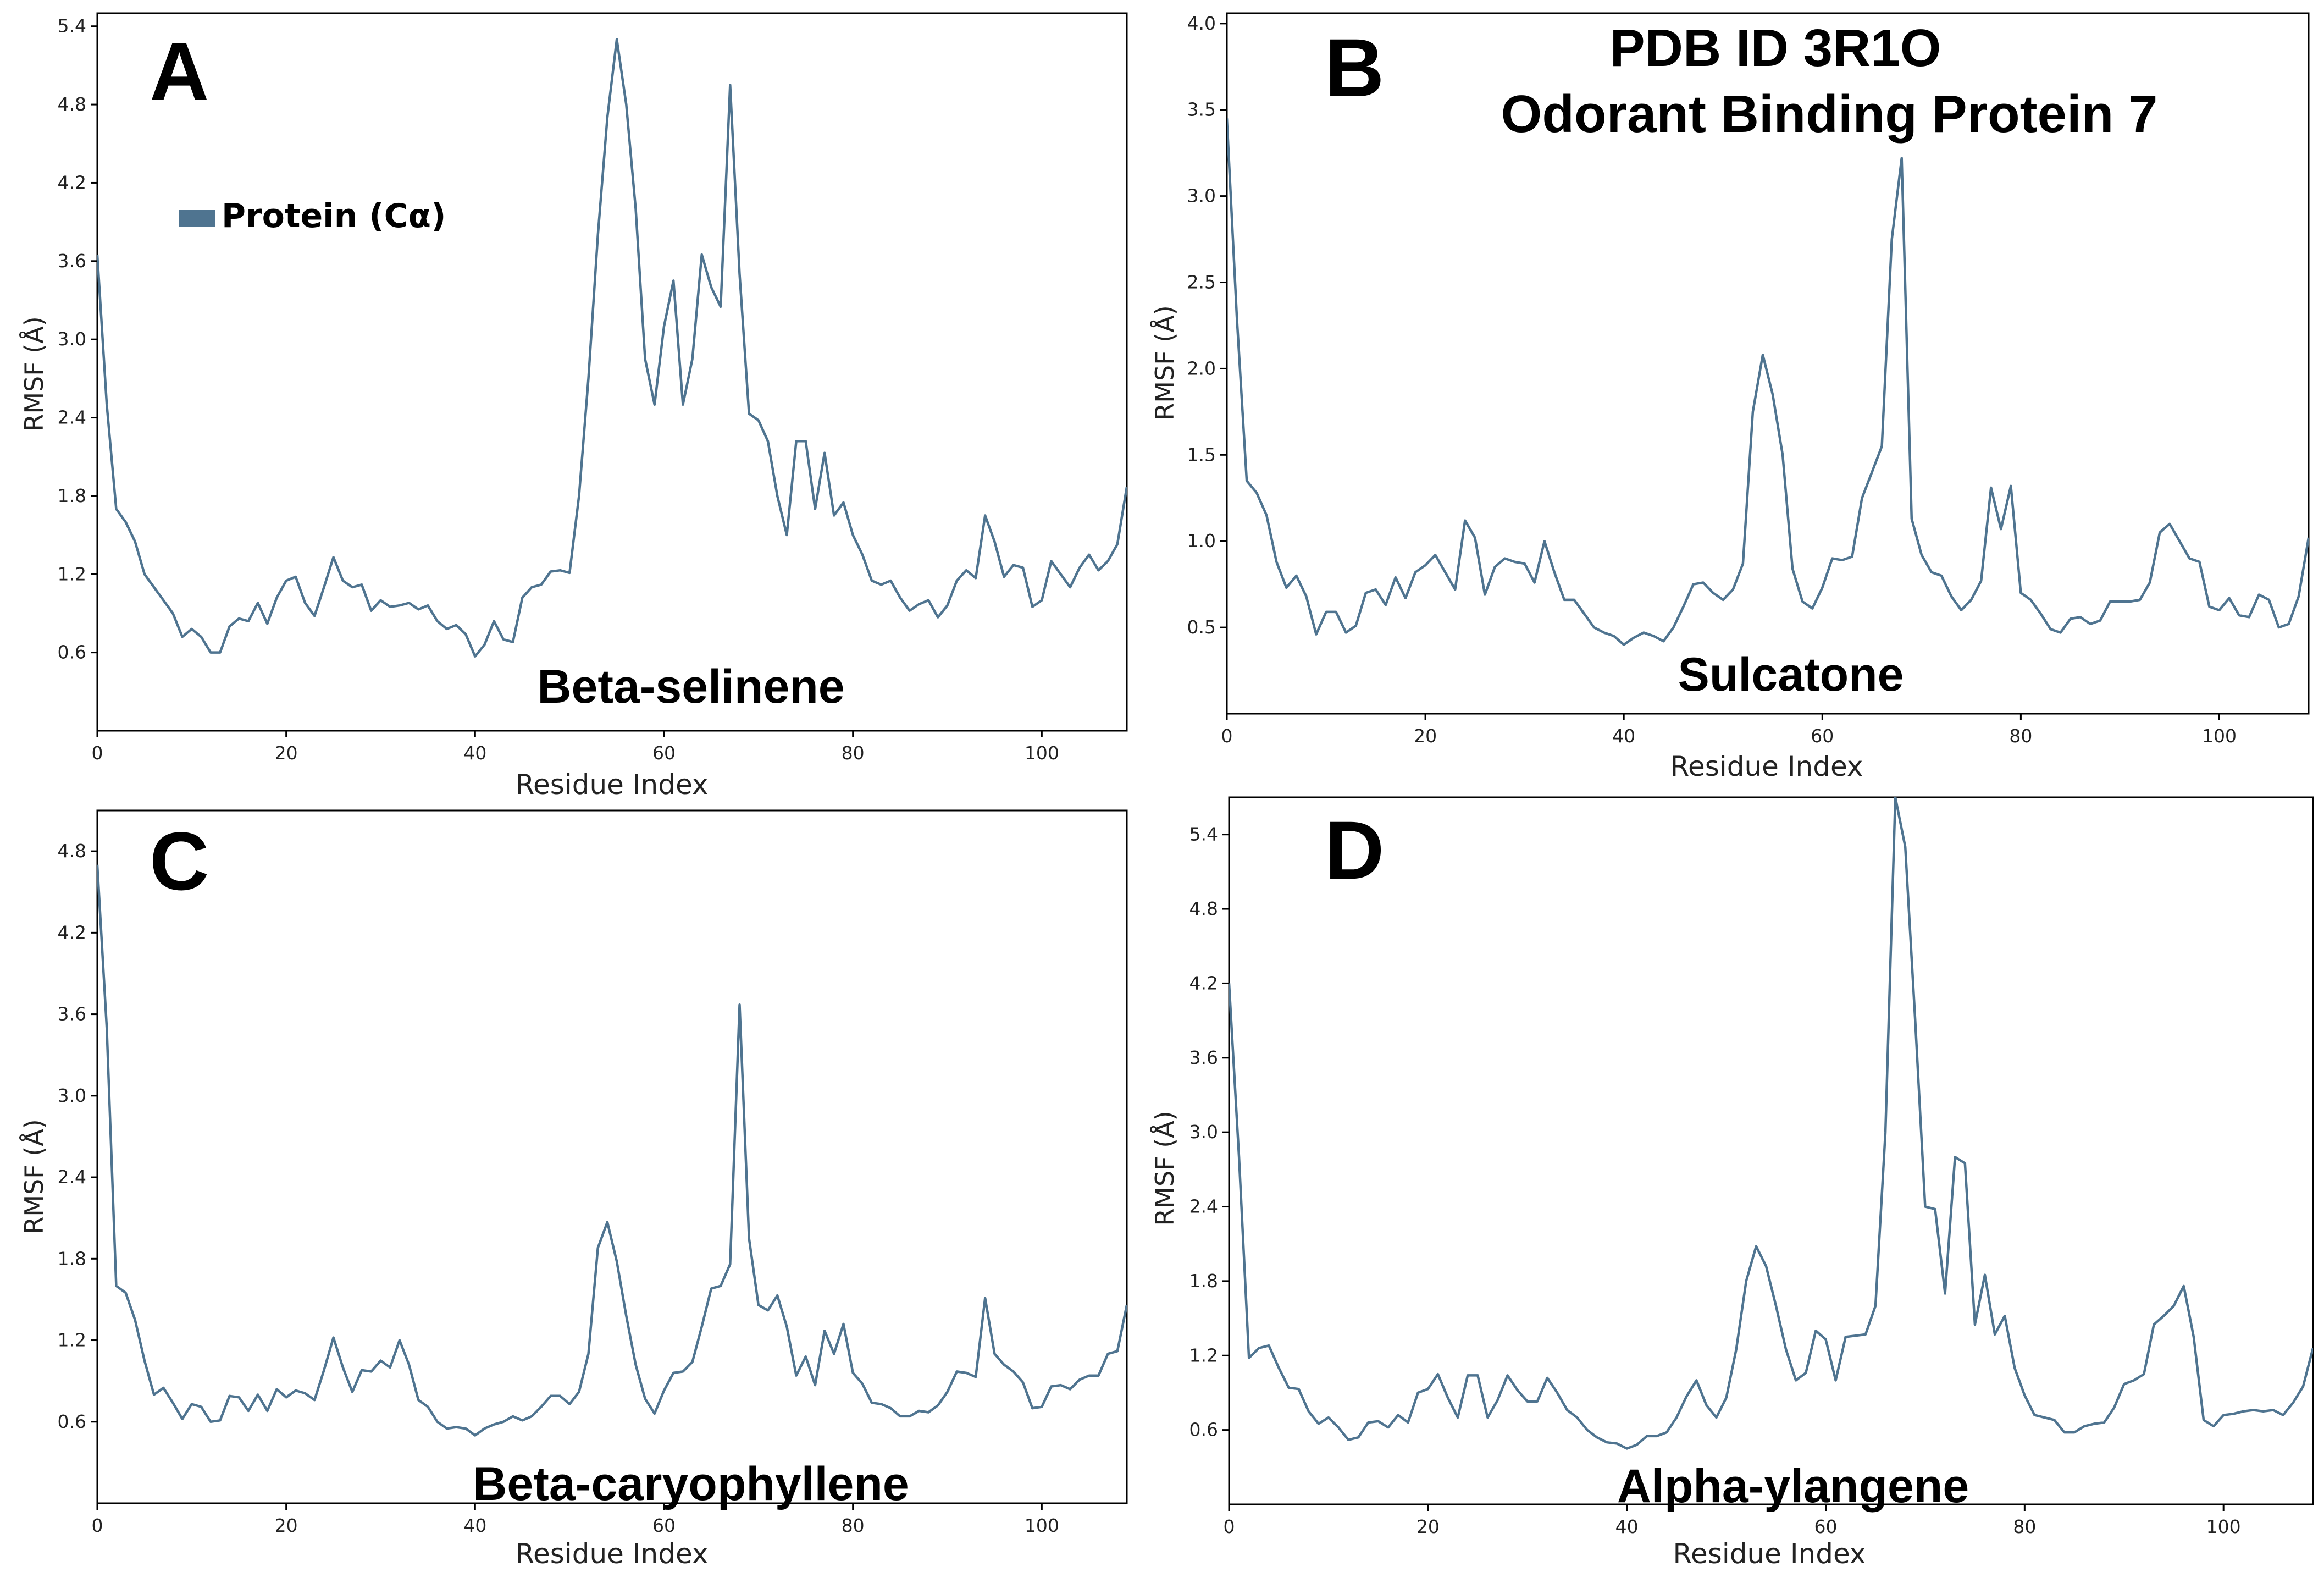 The image size is (2324, 1572). What do you see at coordinates (179, 861) in the screenshot?
I see `panel-letter: C` at bounding box center [179, 861].